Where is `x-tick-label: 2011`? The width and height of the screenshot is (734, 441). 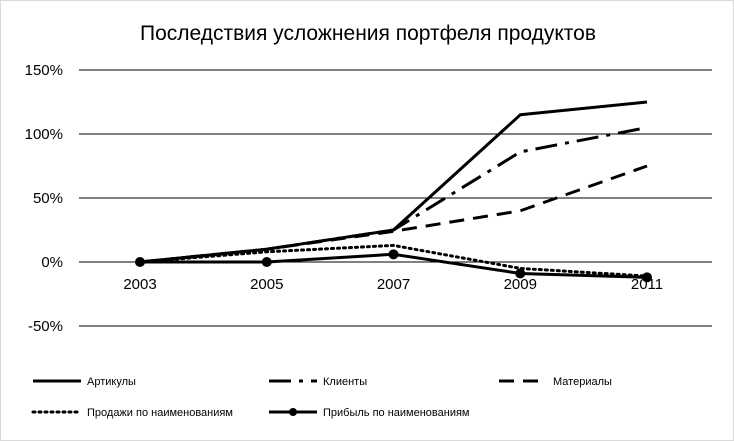
x-tick-label: 2011 is located at coordinates (647, 284).